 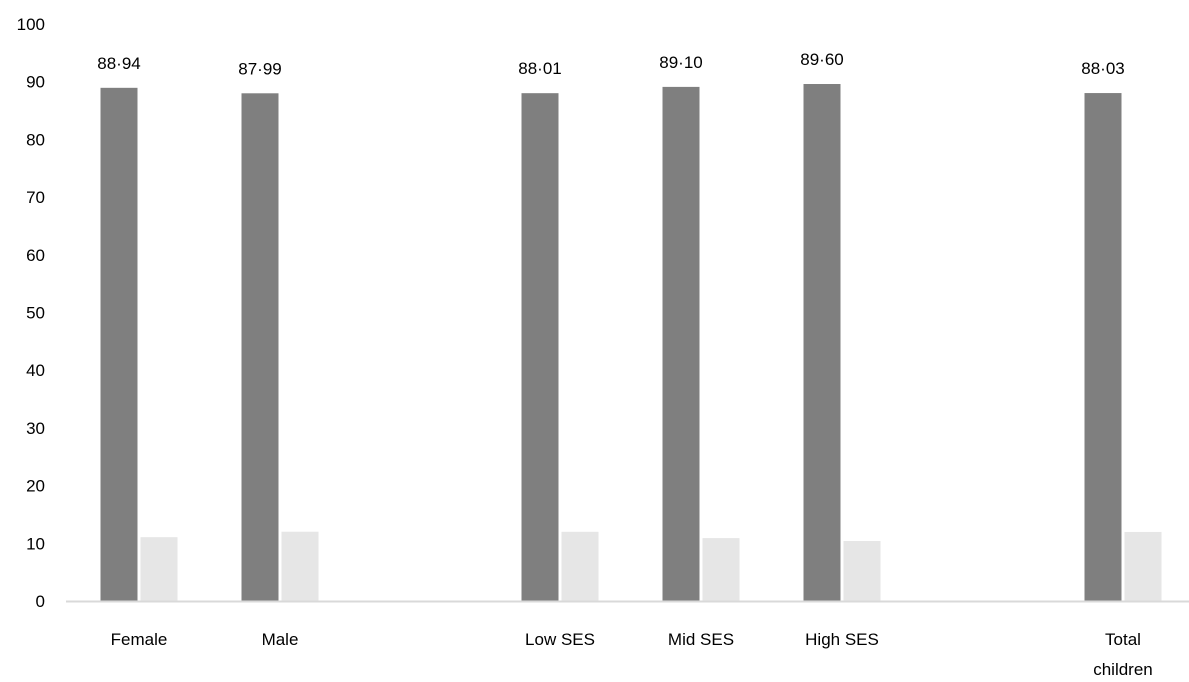 What do you see at coordinates (40, 601) in the screenshot?
I see `y-tick-label: 0` at bounding box center [40, 601].